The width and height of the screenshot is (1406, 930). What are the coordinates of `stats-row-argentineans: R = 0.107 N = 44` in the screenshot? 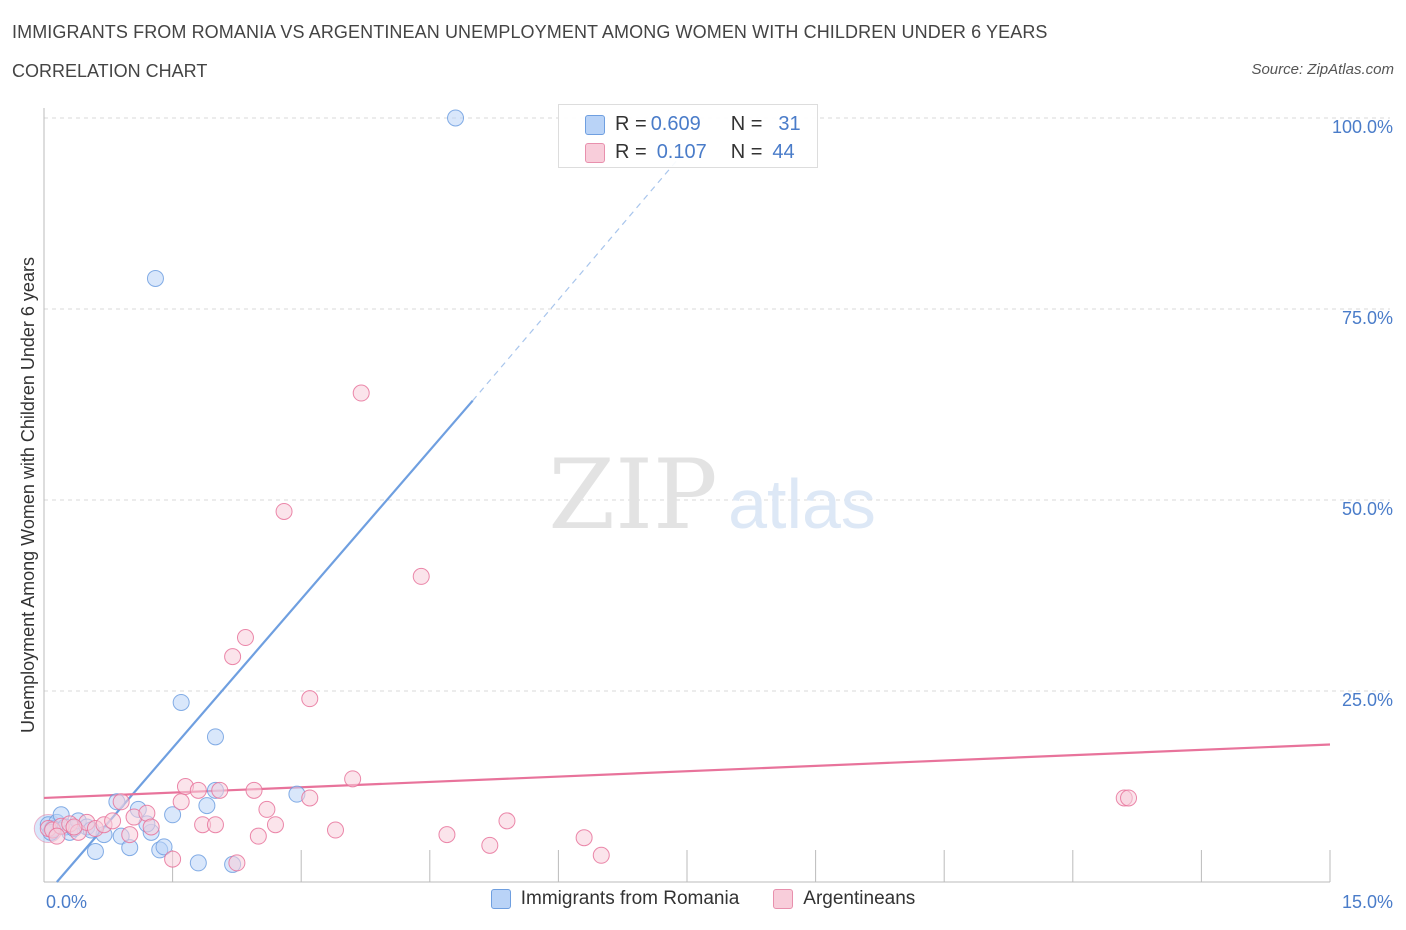 It's located at (690, 152).